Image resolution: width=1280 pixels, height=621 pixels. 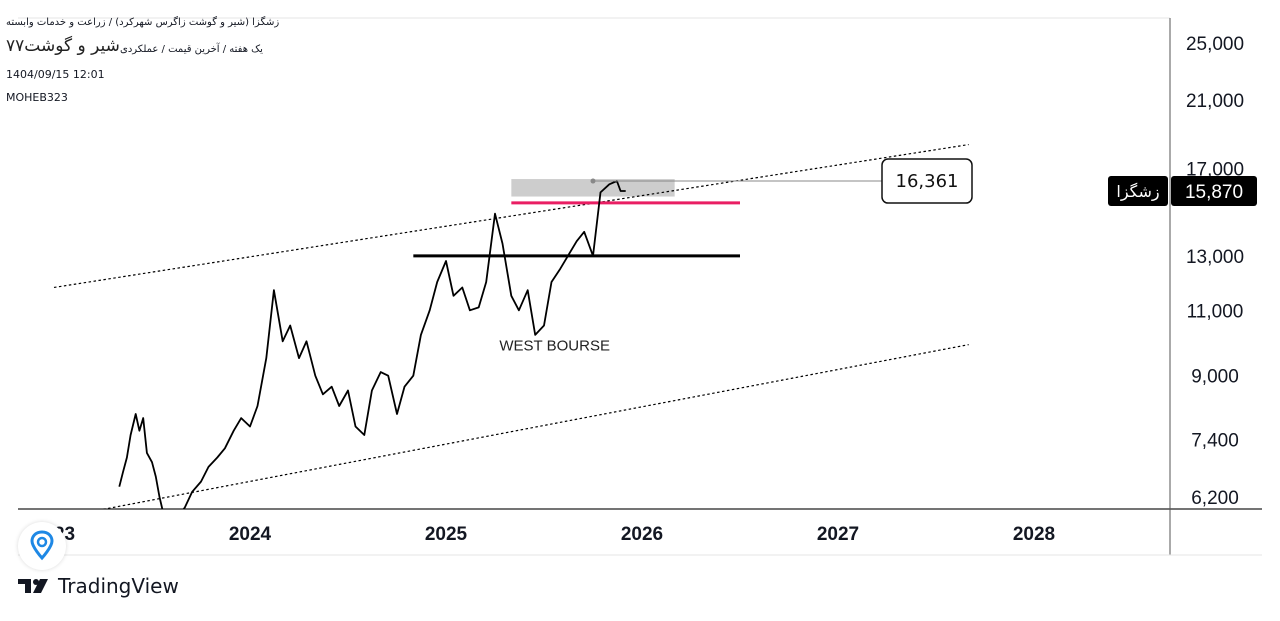 I want to click on x-tick-label: 2024, so click(x=250, y=534).